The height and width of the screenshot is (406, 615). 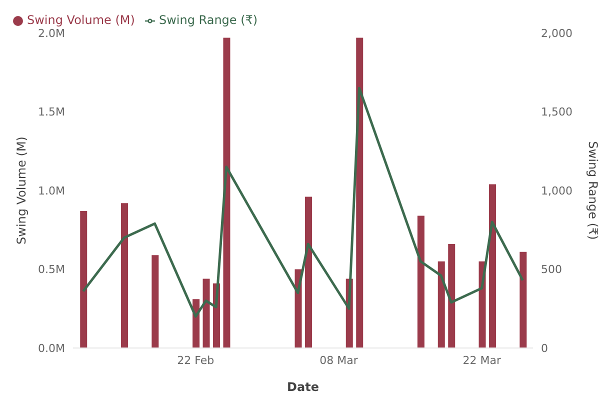 I want to click on x-tick-label: 08 Mar, so click(x=339, y=360).